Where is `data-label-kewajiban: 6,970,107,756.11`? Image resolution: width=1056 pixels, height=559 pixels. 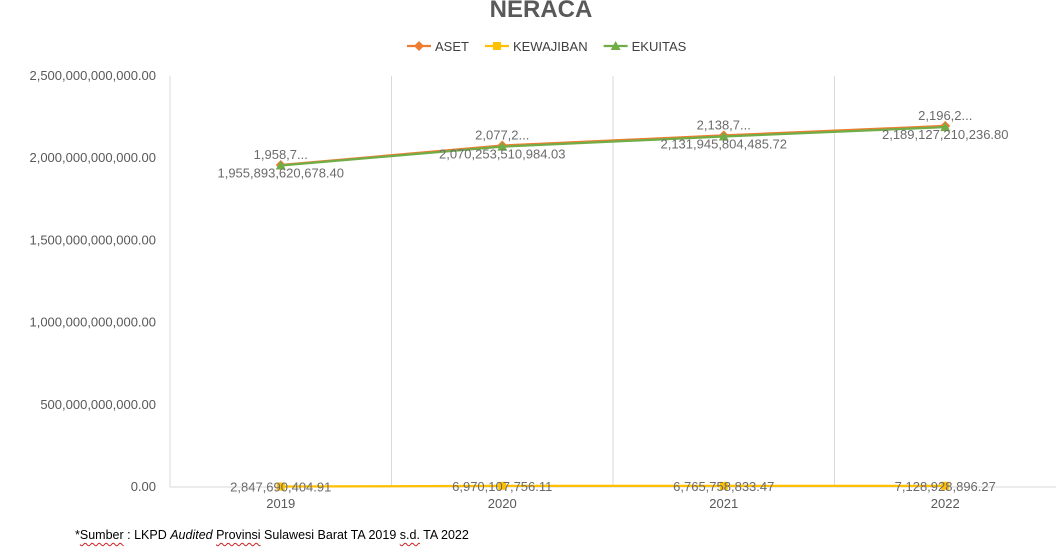 data-label-kewajiban: 6,970,107,756.11 is located at coordinates (502, 486).